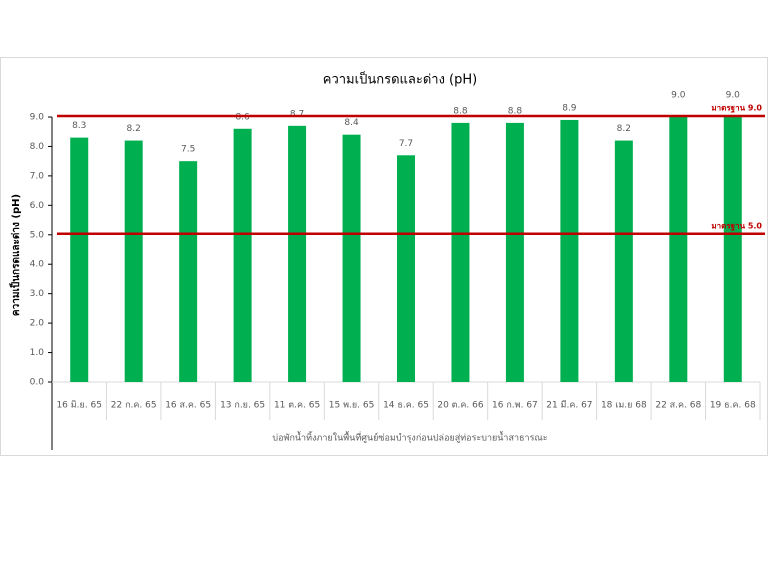 This screenshot has height=576, width=768. What do you see at coordinates (37, 235) in the screenshot?
I see `y-tick-label: 5.0` at bounding box center [37, 235].